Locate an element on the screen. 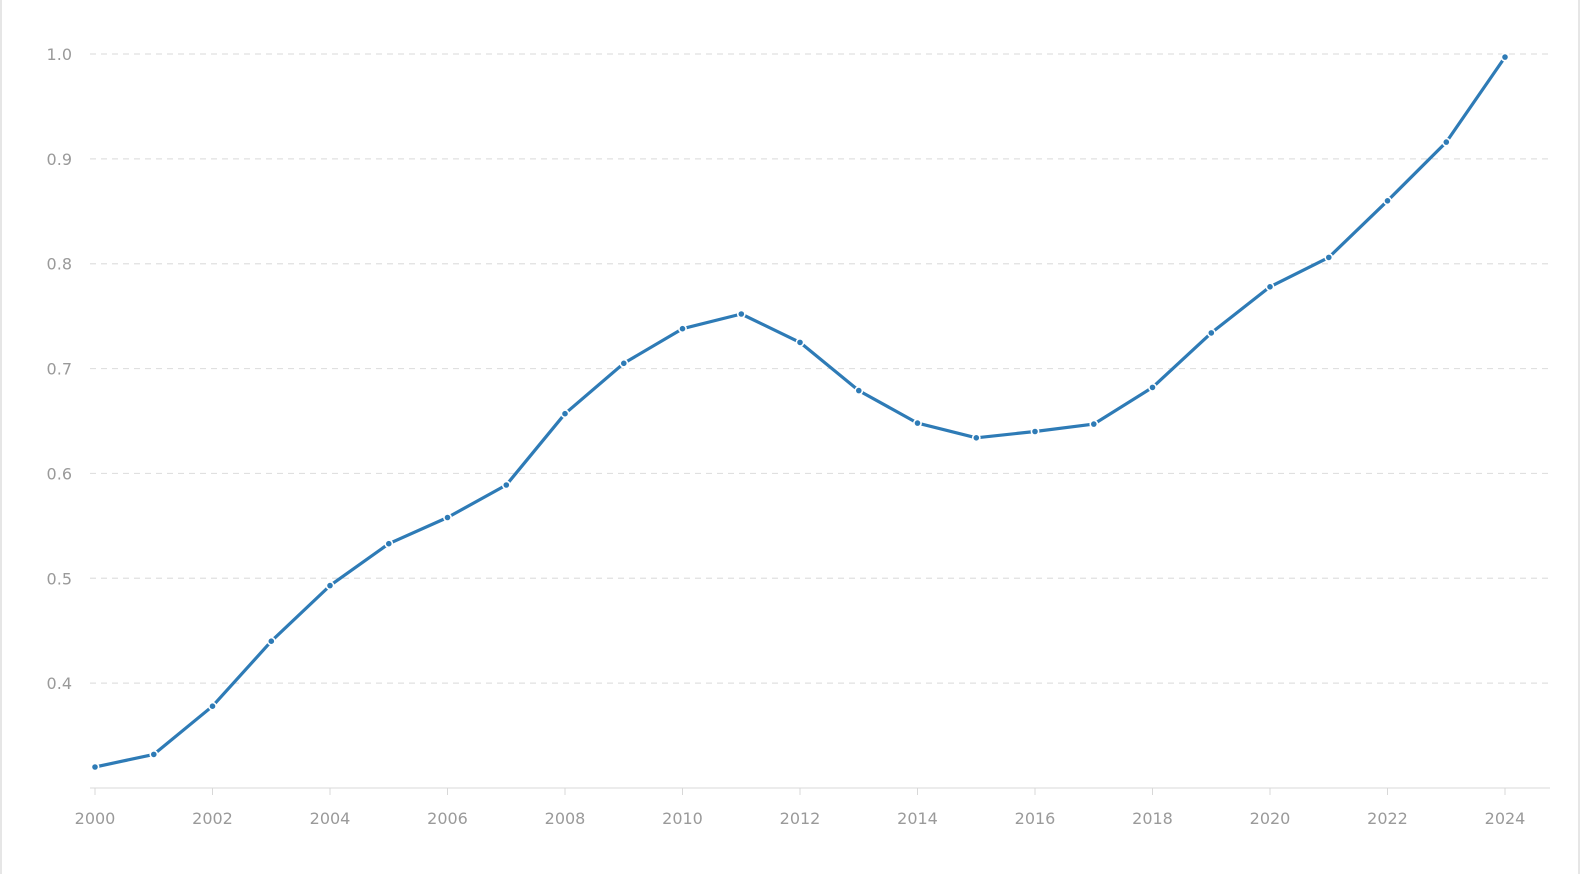  data-point-2014 is located at coordinates (917, 423).